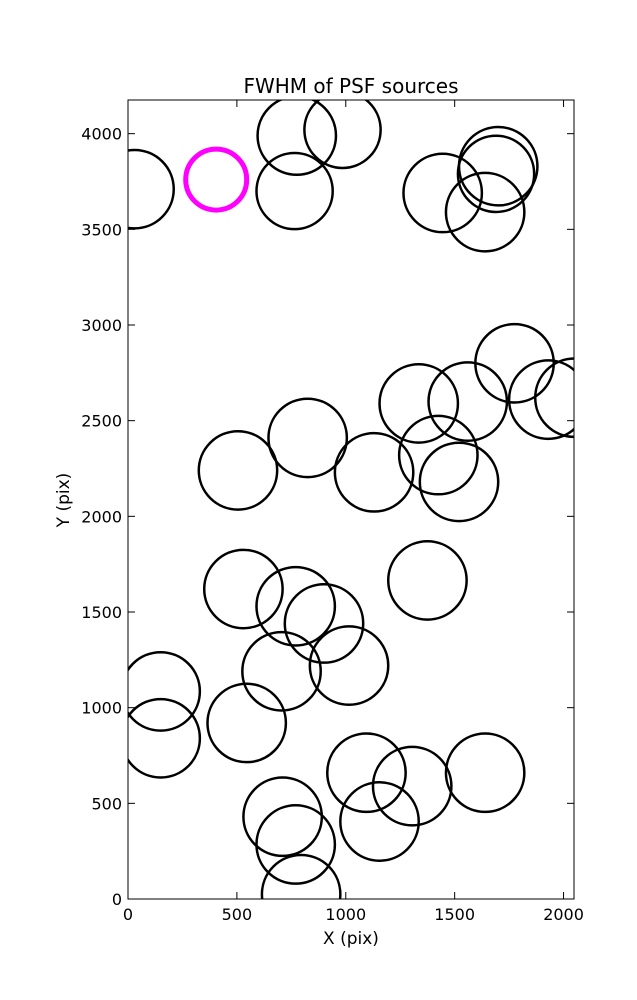 This screenshot has width=637, height=1000. I want to click on y-tick-label: 2000, so click(101, 516).